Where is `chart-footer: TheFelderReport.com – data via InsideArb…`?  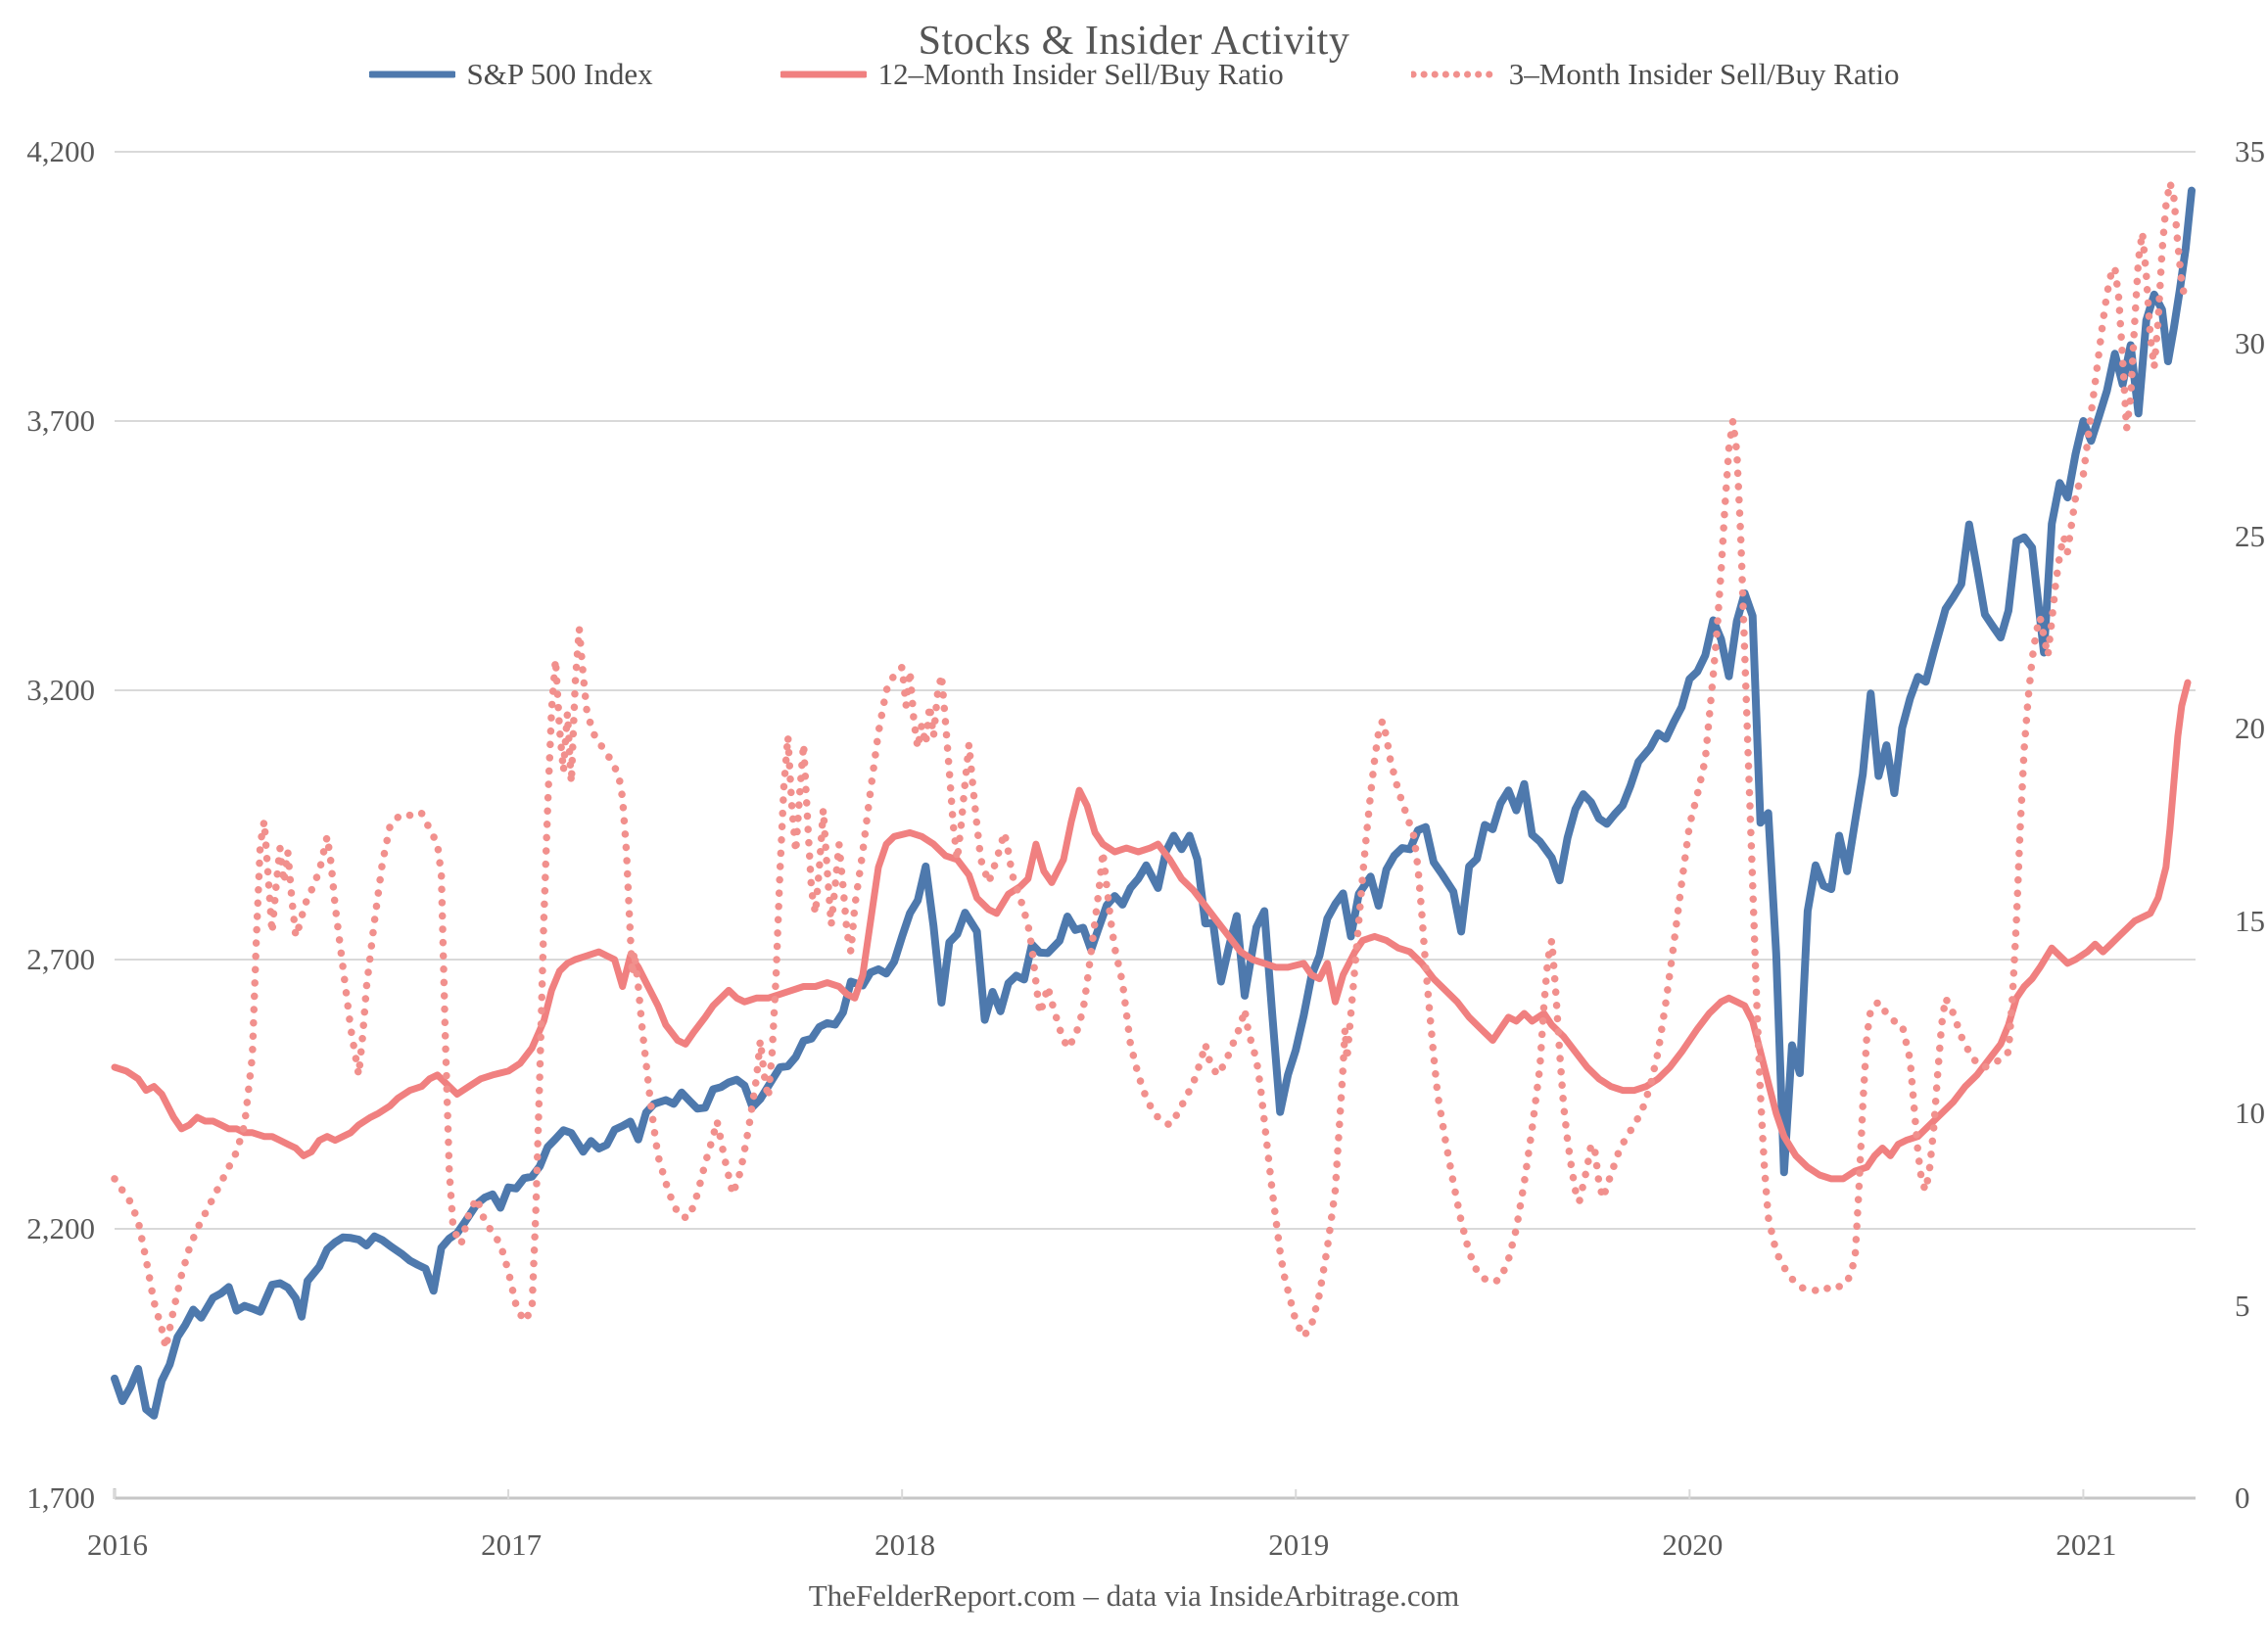
chart-footer: TheFelderReport.com – data via InsideArb… is located at coordinates (1134, 1595).